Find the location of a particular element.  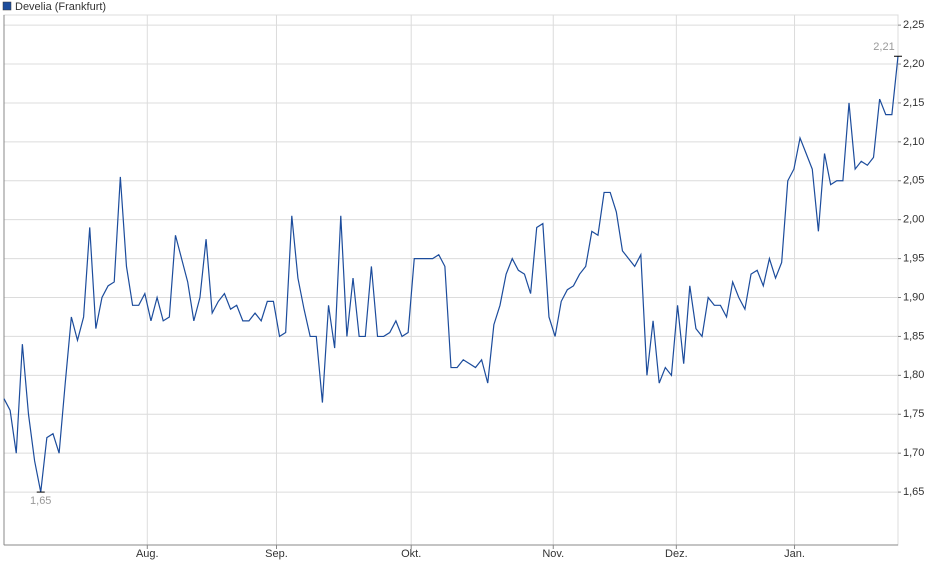

y-tick-label: 2,05 is located at coordinates (913, 181).